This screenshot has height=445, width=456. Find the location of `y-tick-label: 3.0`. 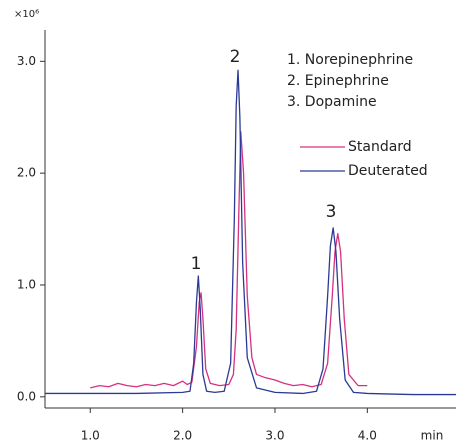

y-tick-label: 3.0 is located at coordinates (26, 61).